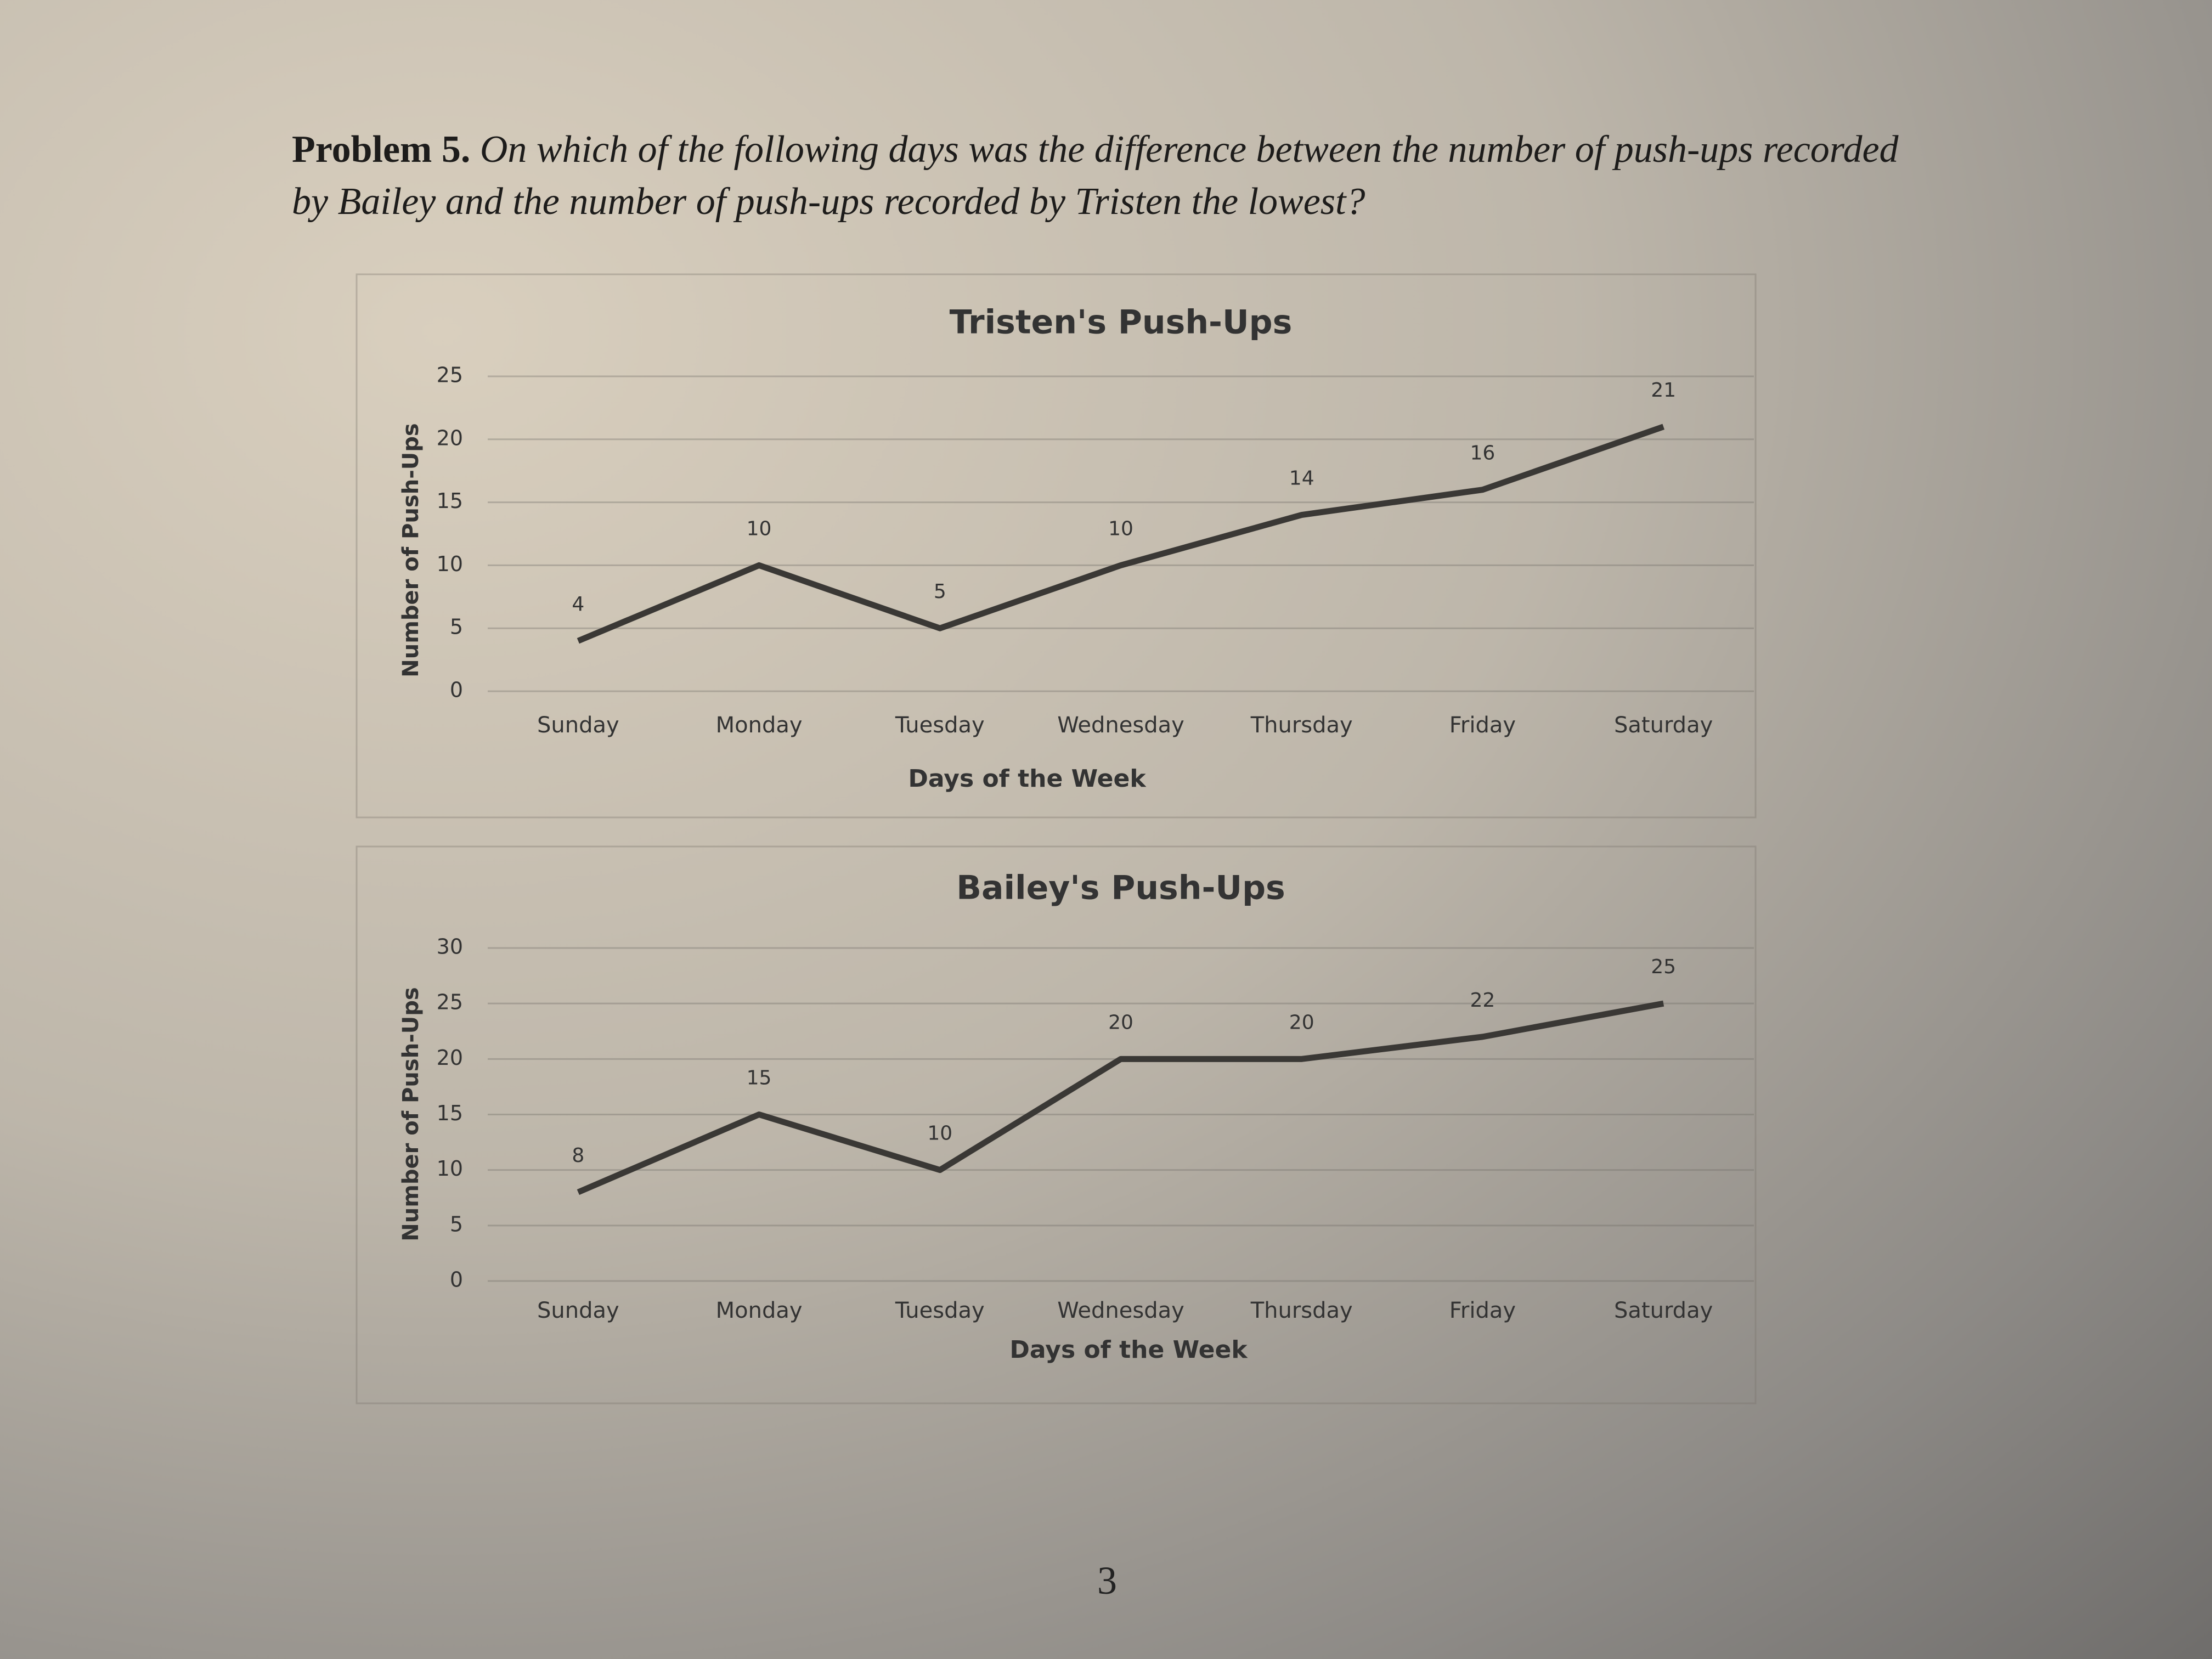 Image resolution: width=2212 pixels, height=1659 pixels. I want to click on data-label: 21, so click(1664, 391).